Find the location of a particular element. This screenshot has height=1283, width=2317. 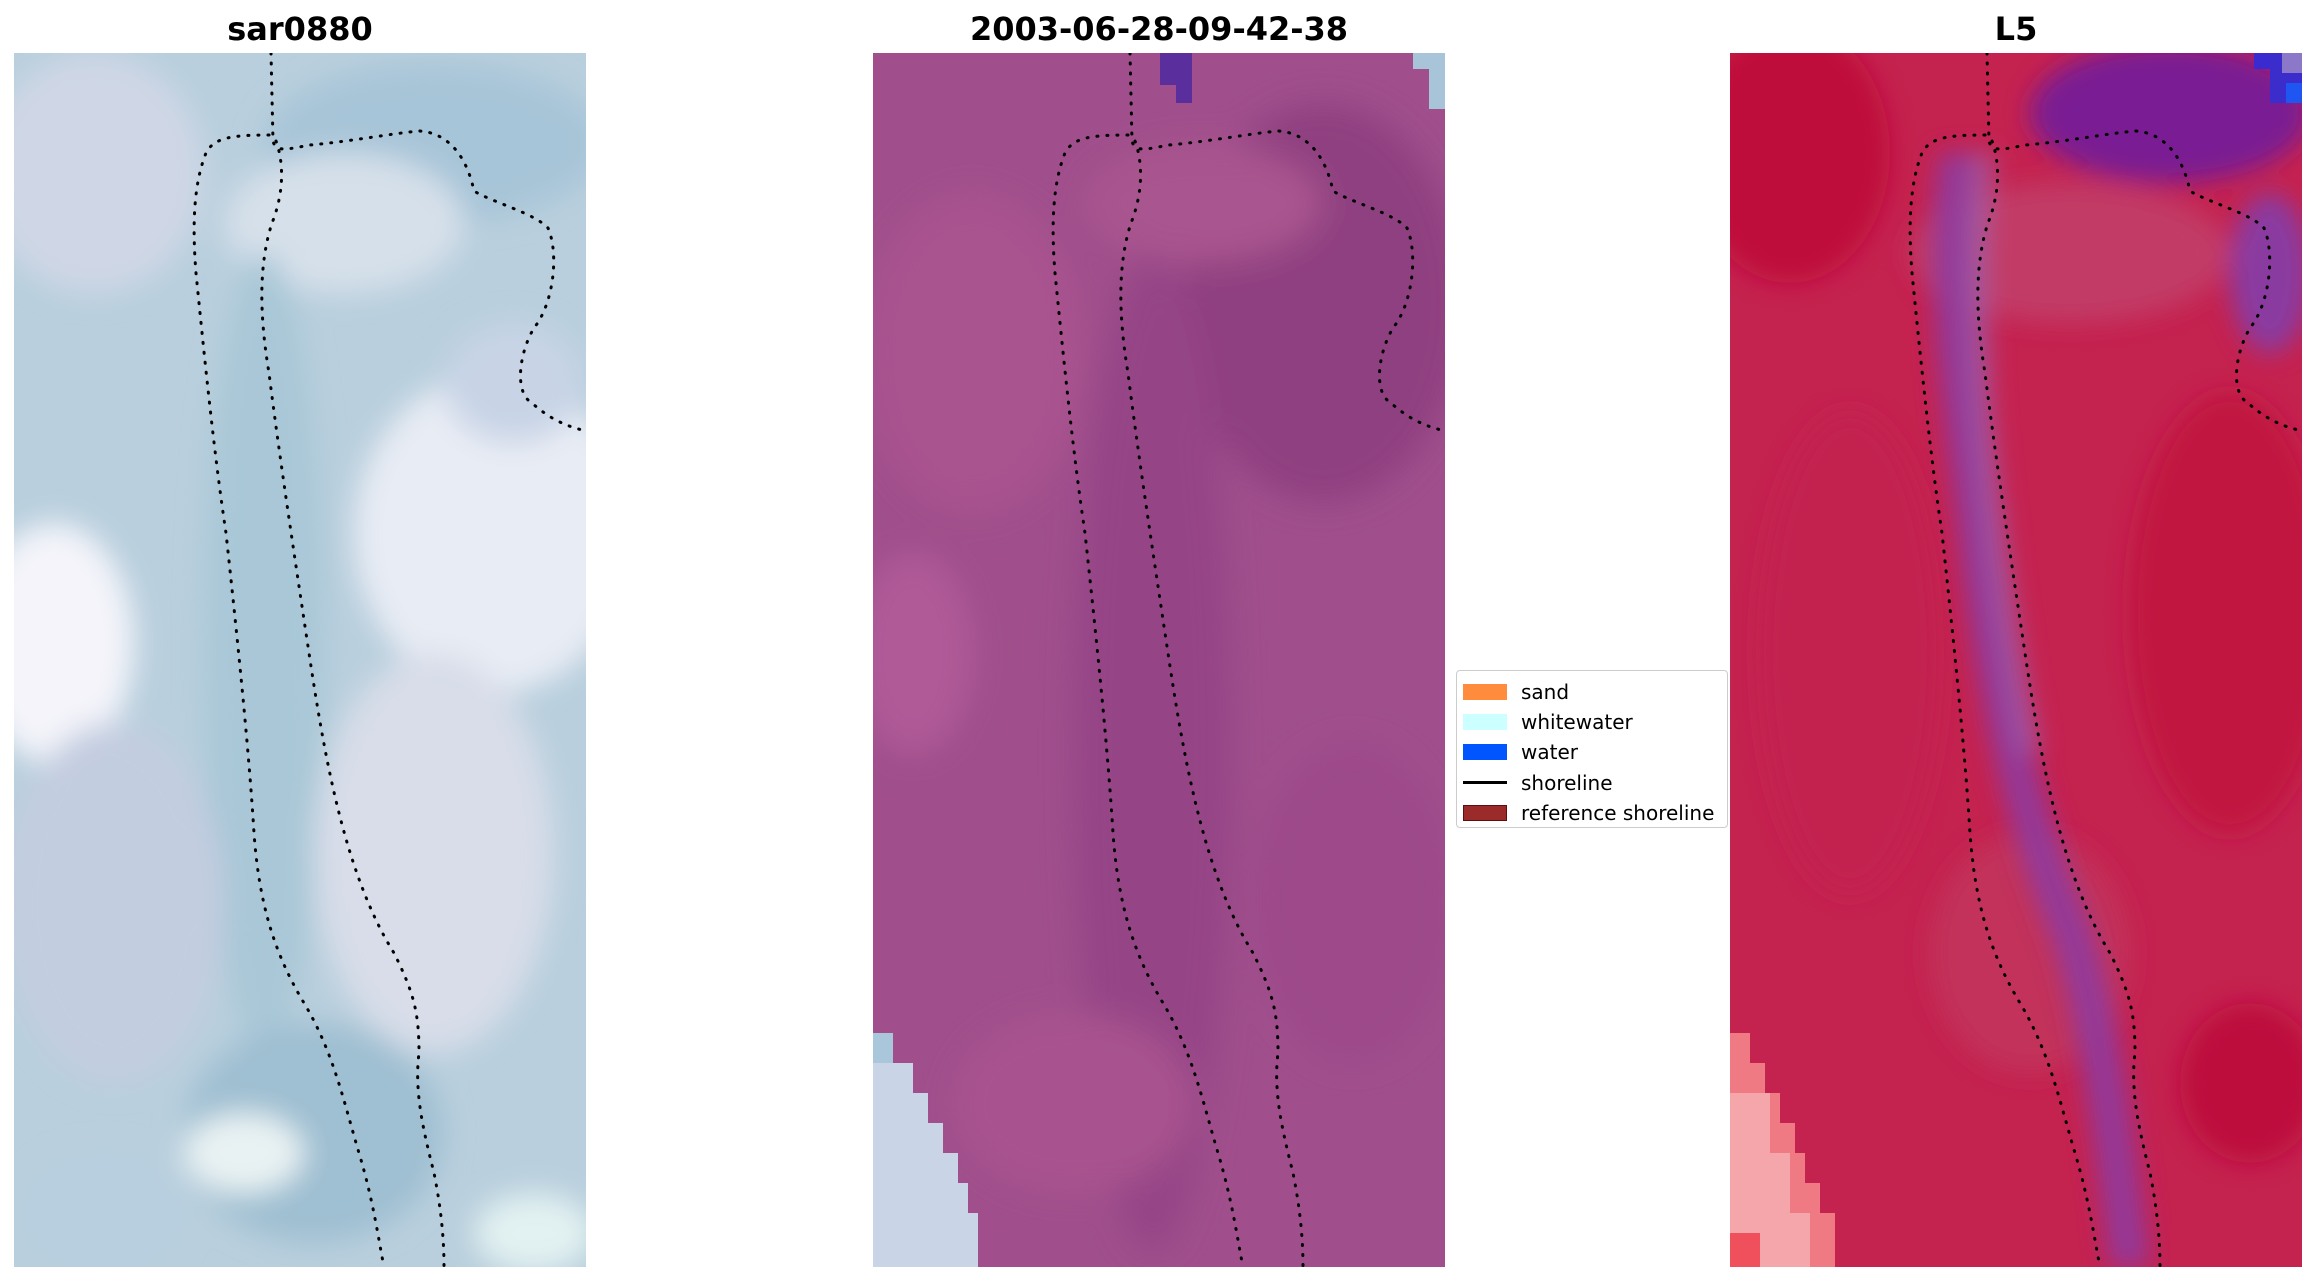

panel-title-3: L5 is located at coordinates (2016, 29).